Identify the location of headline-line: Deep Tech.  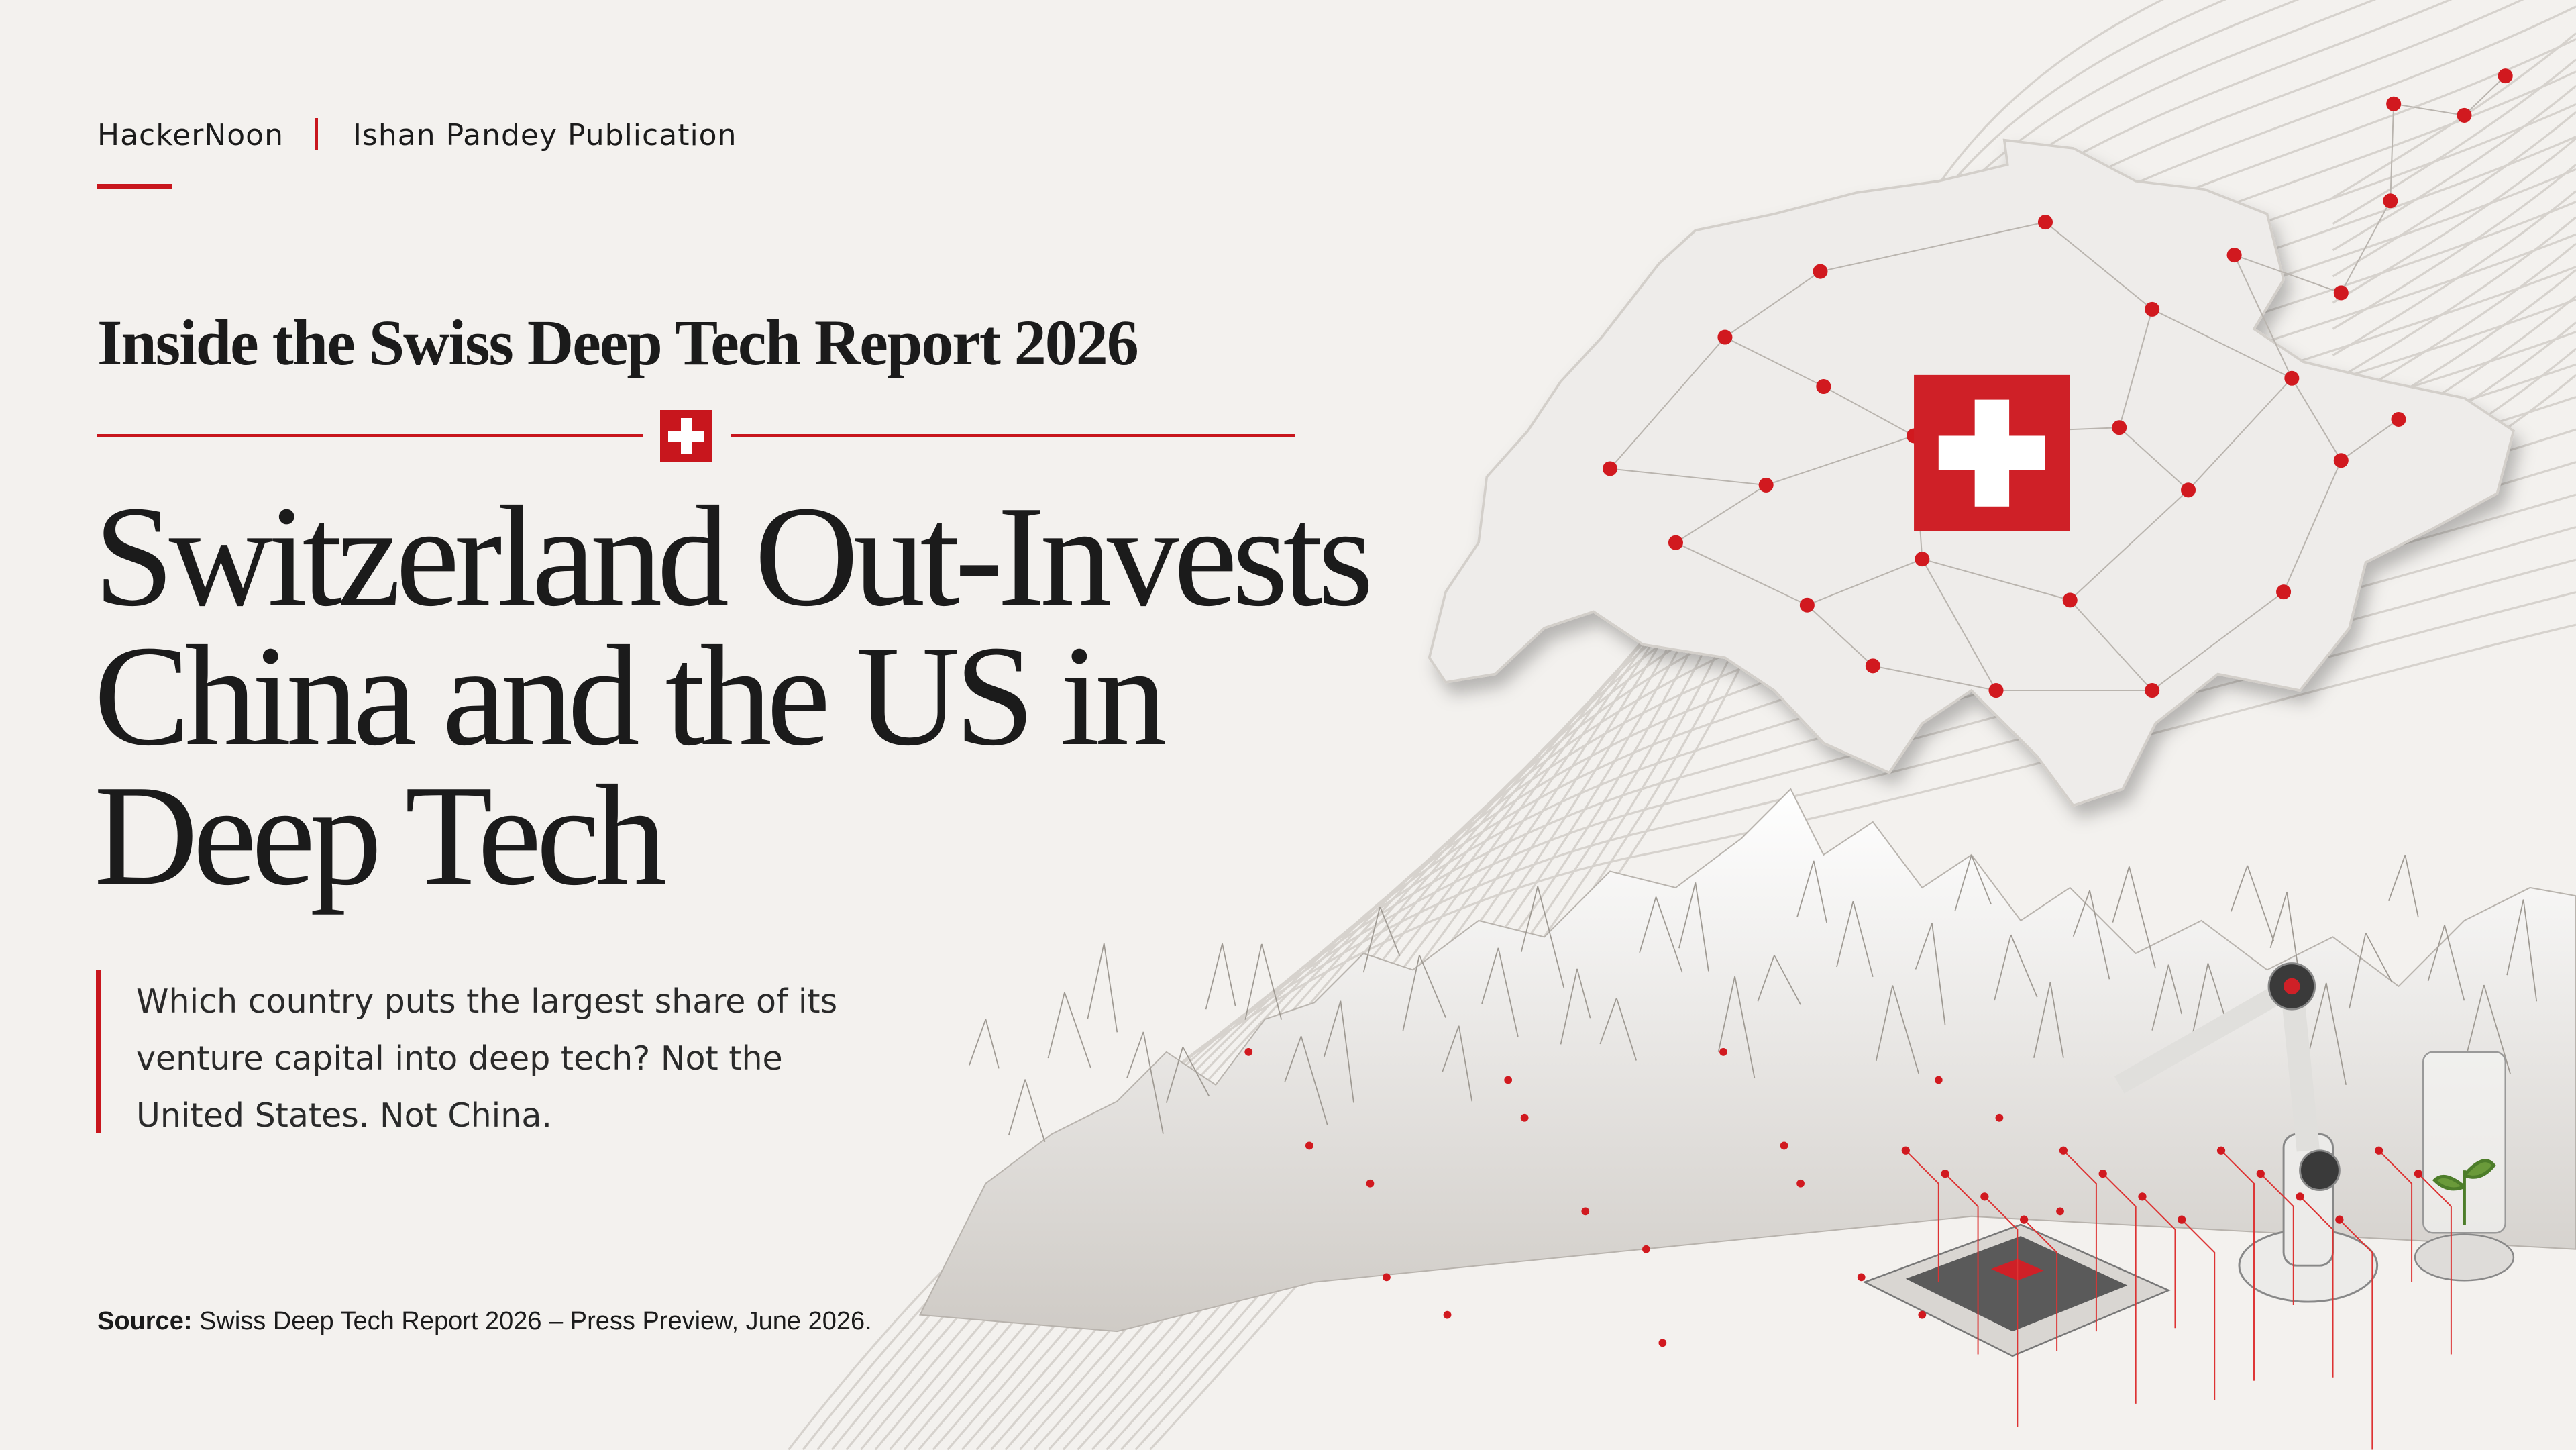
(380, 835).